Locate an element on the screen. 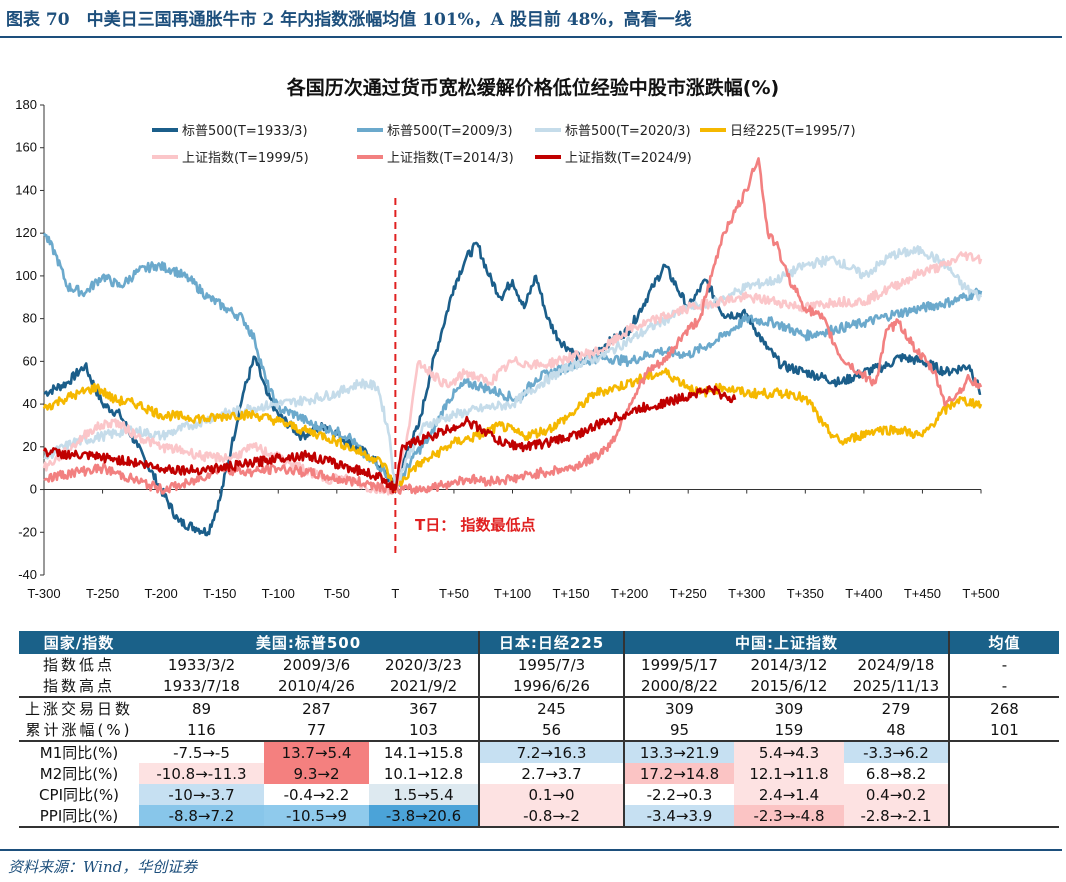  table-cell: 2010/4/26 is located at coordinates (316, 685).